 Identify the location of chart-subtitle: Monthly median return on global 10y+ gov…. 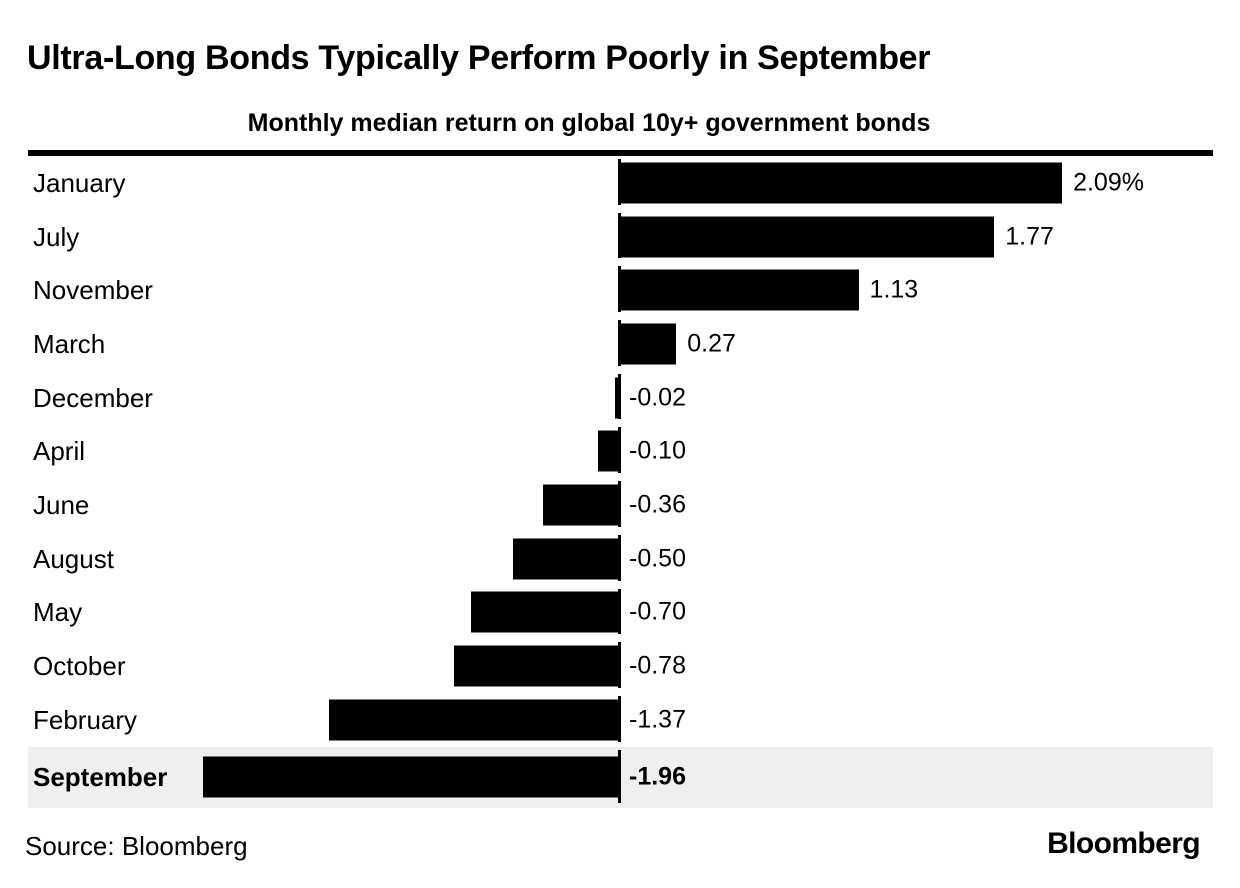
(589, 123).